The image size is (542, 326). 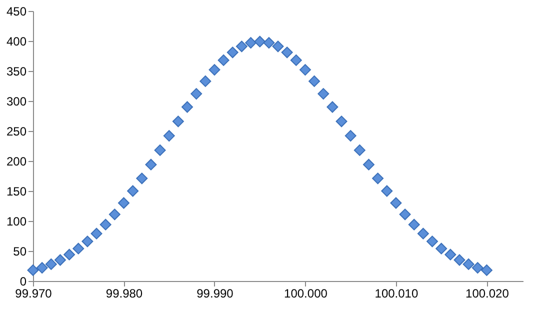 What do you see at coordinates (20, 251) in the screenshot?
I see `y-tick-label: 50` at bounding box center [20, 251].